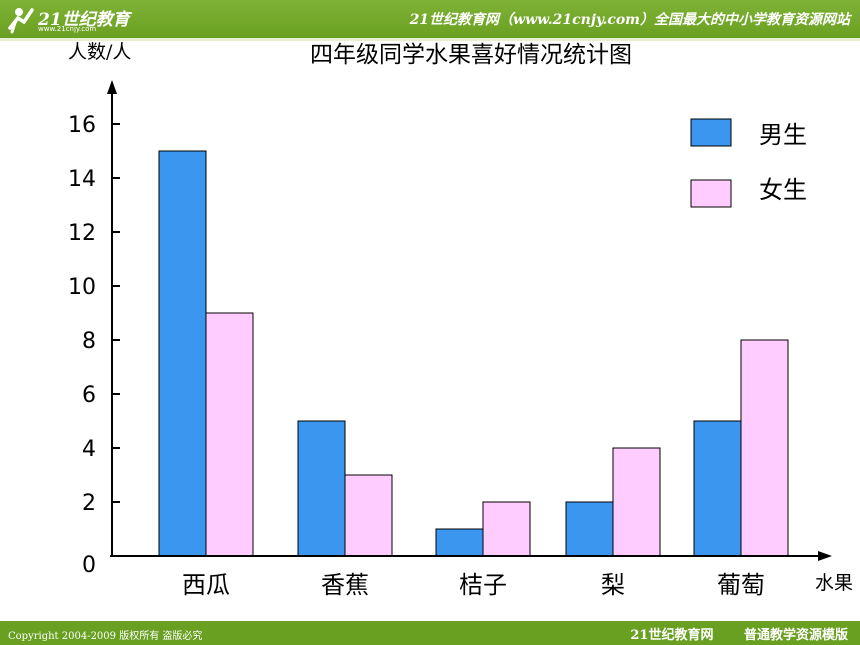  Describe the element at coordinates (89, 395) in the screenshot. I see `y-tick-label: 6` at that location.